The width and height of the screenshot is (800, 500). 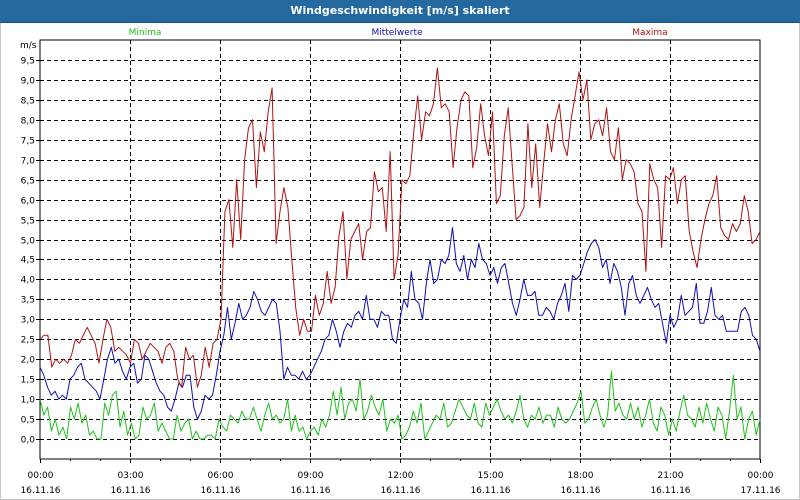 What do you see at coordinates (28, 261) in the screenshot?
I see `y-tick-label: 4,5` at bounding box center [28, 261].